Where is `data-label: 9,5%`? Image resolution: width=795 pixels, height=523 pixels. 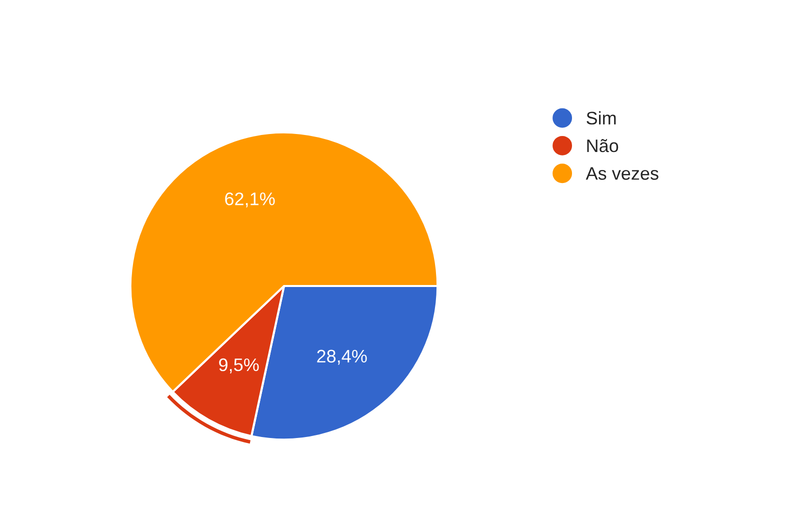 data-label: 9,5% is located at coordinates (239, 366).